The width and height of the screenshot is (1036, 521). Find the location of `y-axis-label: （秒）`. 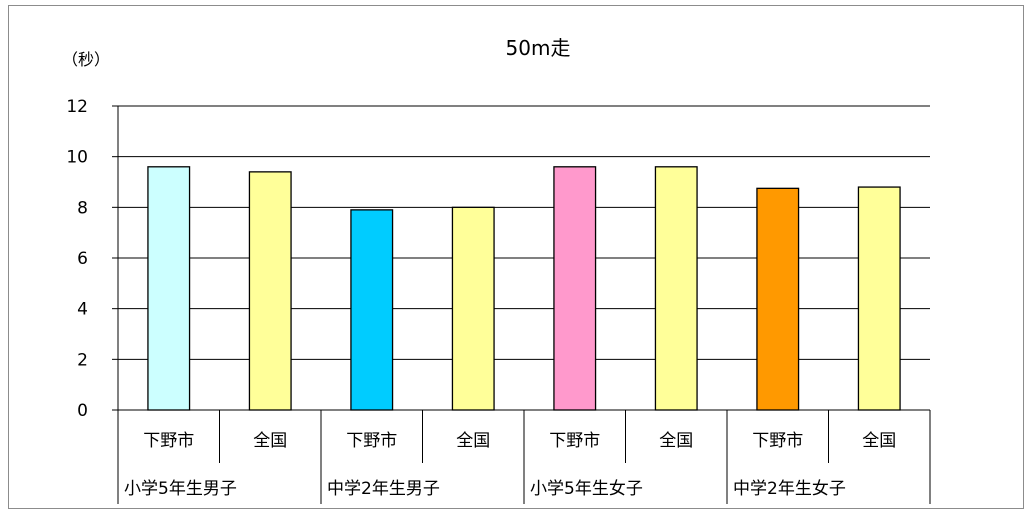

y-axis-label: （秒） is located at coordinates (86, 59).